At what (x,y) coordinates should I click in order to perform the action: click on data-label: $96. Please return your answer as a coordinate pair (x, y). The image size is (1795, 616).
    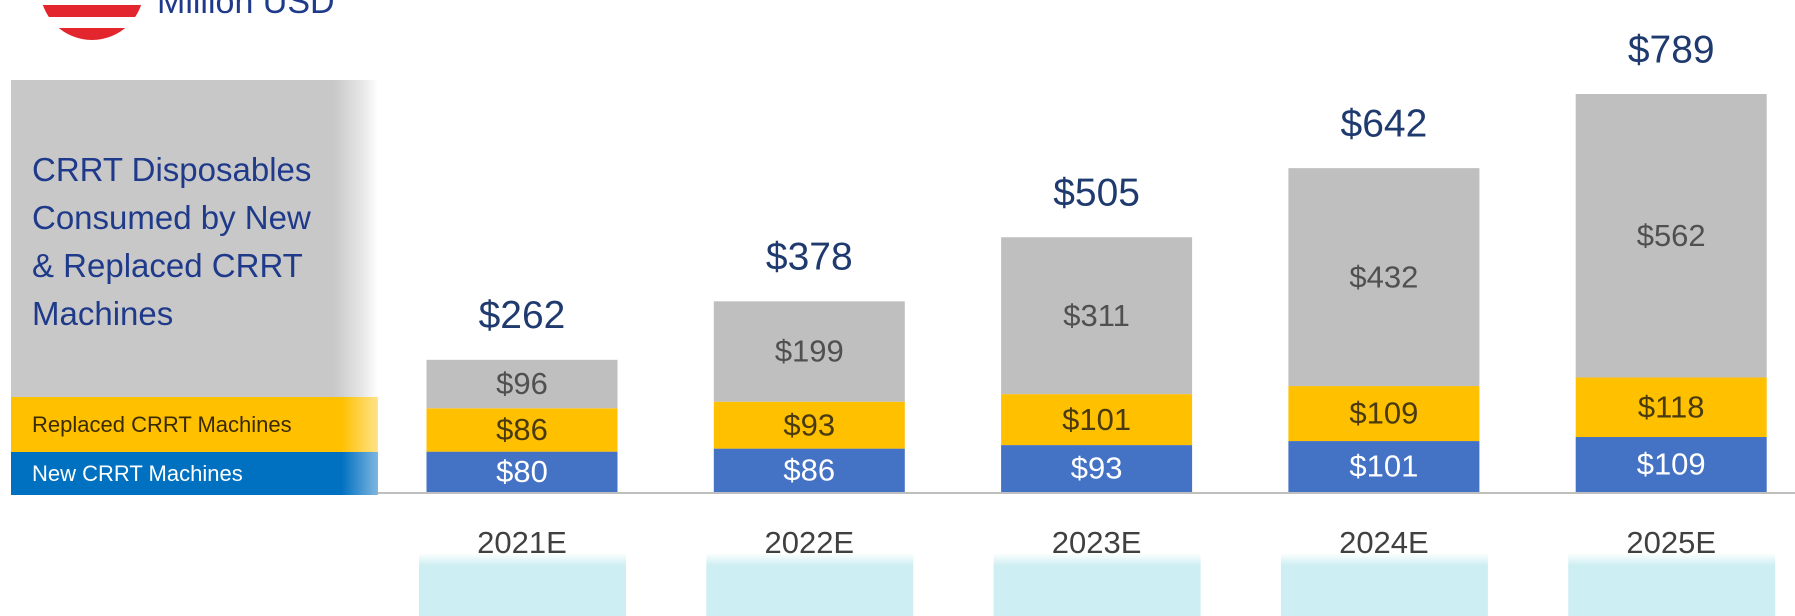
    Looking at the image, I should click on (522, 383).